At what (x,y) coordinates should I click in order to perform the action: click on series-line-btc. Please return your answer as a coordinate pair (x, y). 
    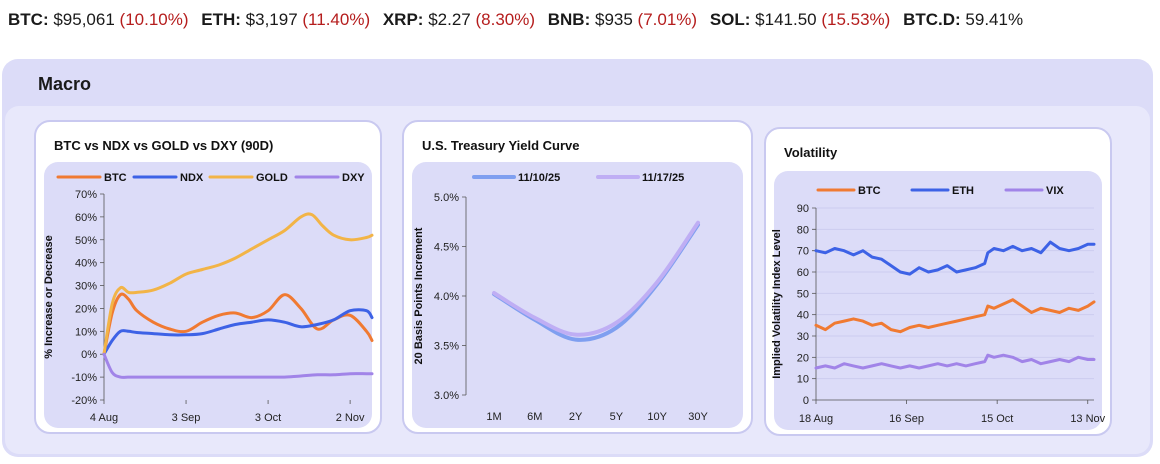
    Looking at the image, I should click on (955, 316).